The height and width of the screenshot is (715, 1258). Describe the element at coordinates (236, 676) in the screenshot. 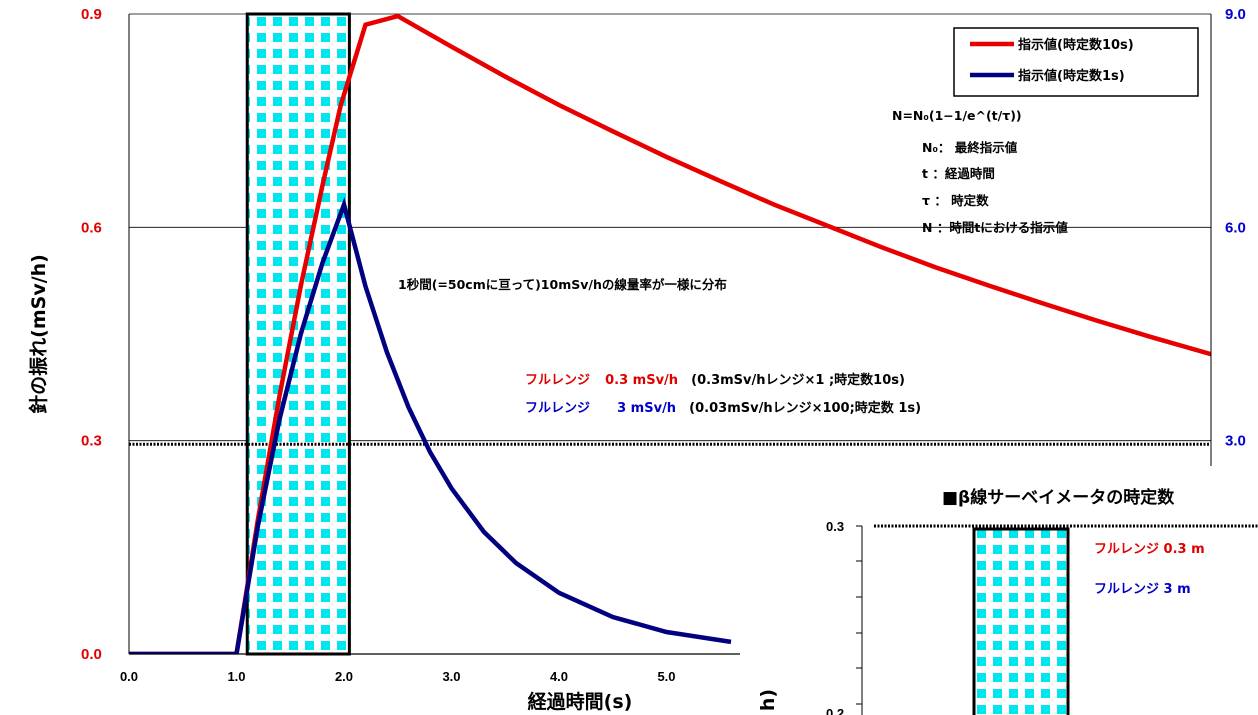

I see `x-tick-label: 1.0` at that location.